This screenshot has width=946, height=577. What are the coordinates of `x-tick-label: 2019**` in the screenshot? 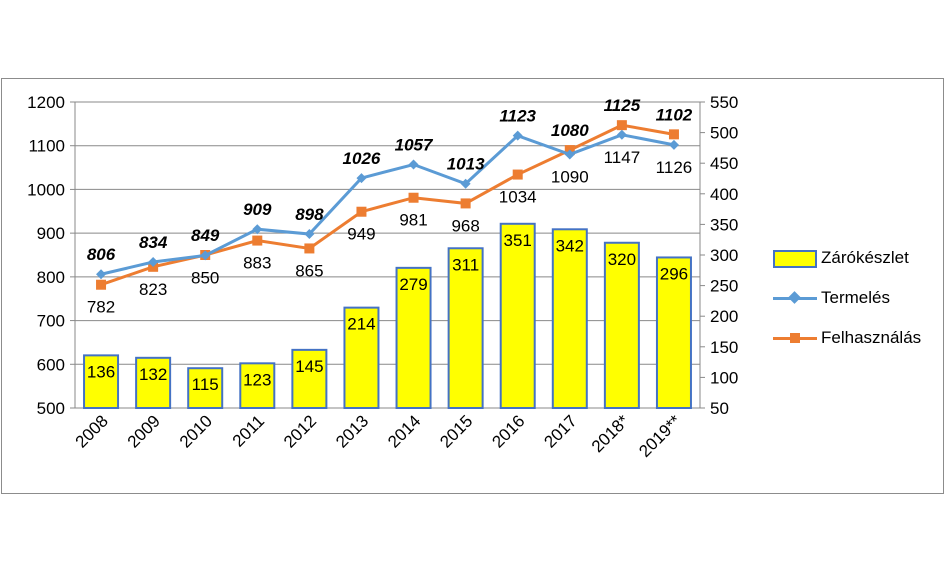 It's located at (660, 436).